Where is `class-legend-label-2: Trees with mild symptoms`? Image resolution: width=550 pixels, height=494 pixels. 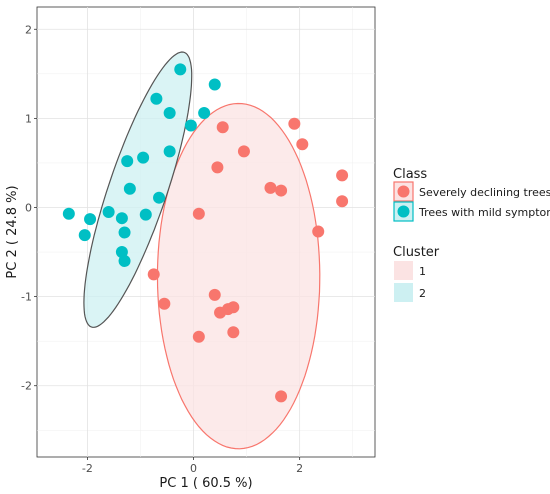
class-legend-label-2: Trees with mild symptoms is located at coordinates (484, 212).